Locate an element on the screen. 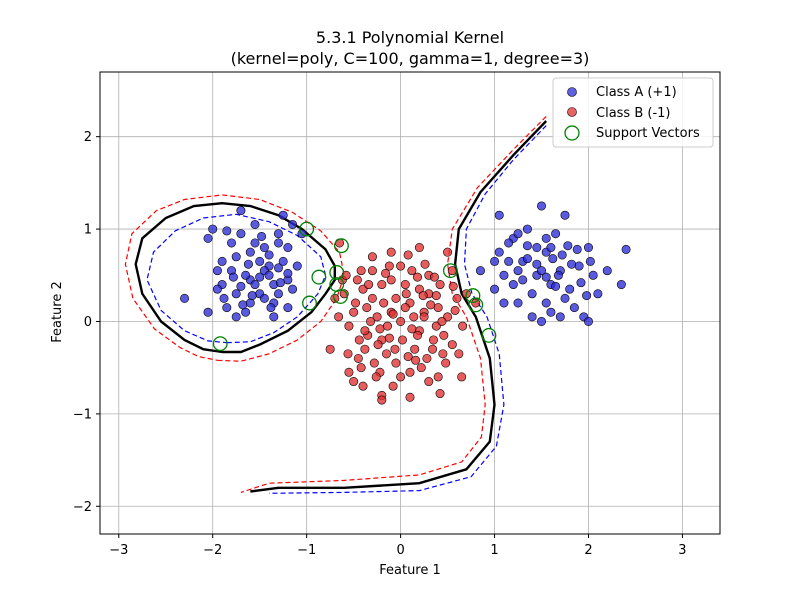 The height and width of the screenshot is (604, 800). y-tick-label: 2 is located at coordinates (88, 137).